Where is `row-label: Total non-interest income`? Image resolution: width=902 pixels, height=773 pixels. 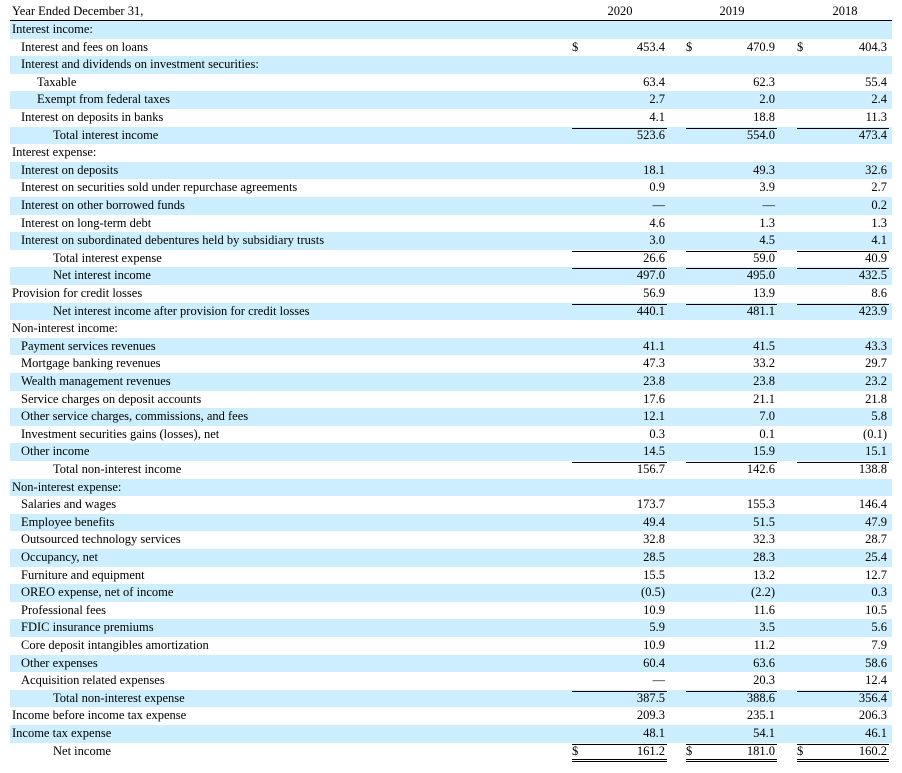
row-label: Total non-interest income is located at coordinates (117, 469).